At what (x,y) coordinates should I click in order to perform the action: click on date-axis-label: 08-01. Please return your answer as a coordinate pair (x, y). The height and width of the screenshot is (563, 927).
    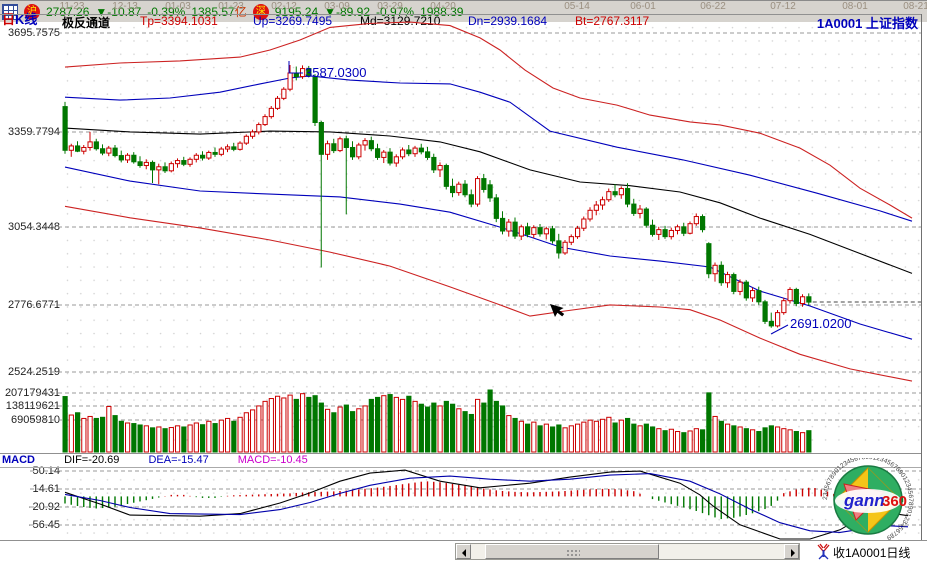
    Looking at the image, I should click on (855, 6).